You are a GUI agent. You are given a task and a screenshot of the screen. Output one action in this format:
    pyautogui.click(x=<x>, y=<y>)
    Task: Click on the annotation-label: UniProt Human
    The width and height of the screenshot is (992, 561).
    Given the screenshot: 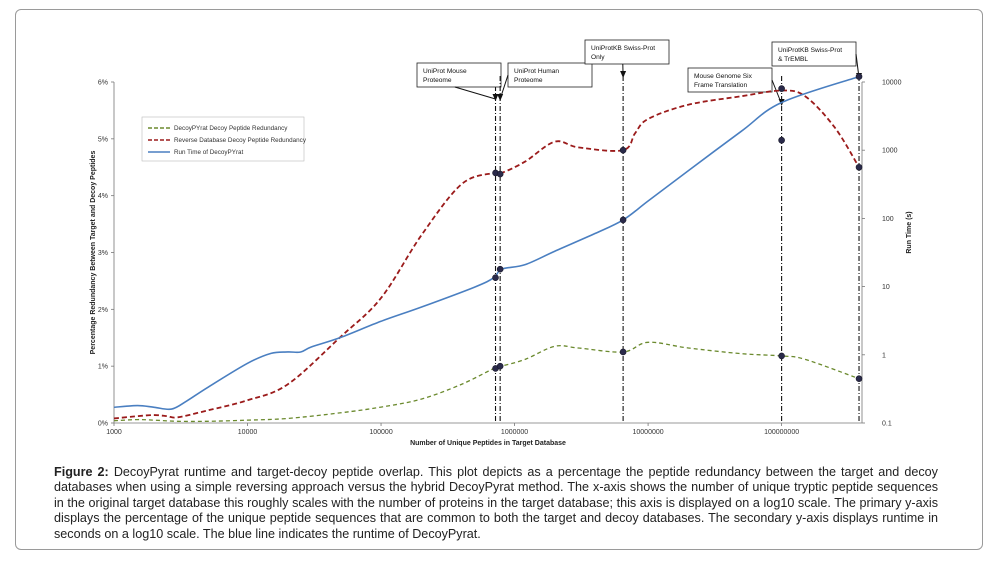 What is the action you would take?
    pyautogui.click(x=536, y=71)
    